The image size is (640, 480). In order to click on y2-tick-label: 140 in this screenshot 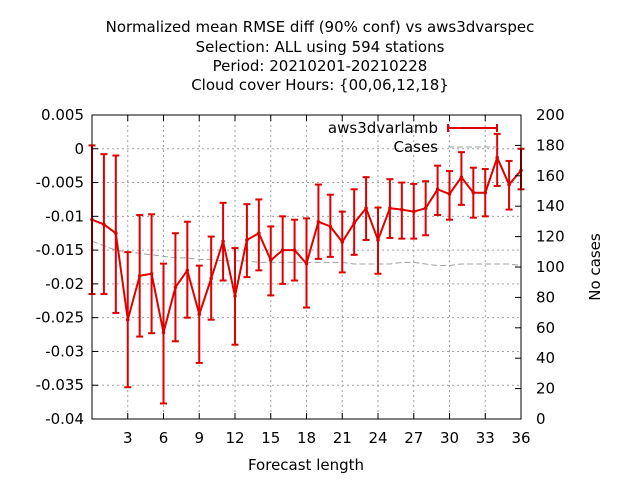, I will do `click(550, 206)`.